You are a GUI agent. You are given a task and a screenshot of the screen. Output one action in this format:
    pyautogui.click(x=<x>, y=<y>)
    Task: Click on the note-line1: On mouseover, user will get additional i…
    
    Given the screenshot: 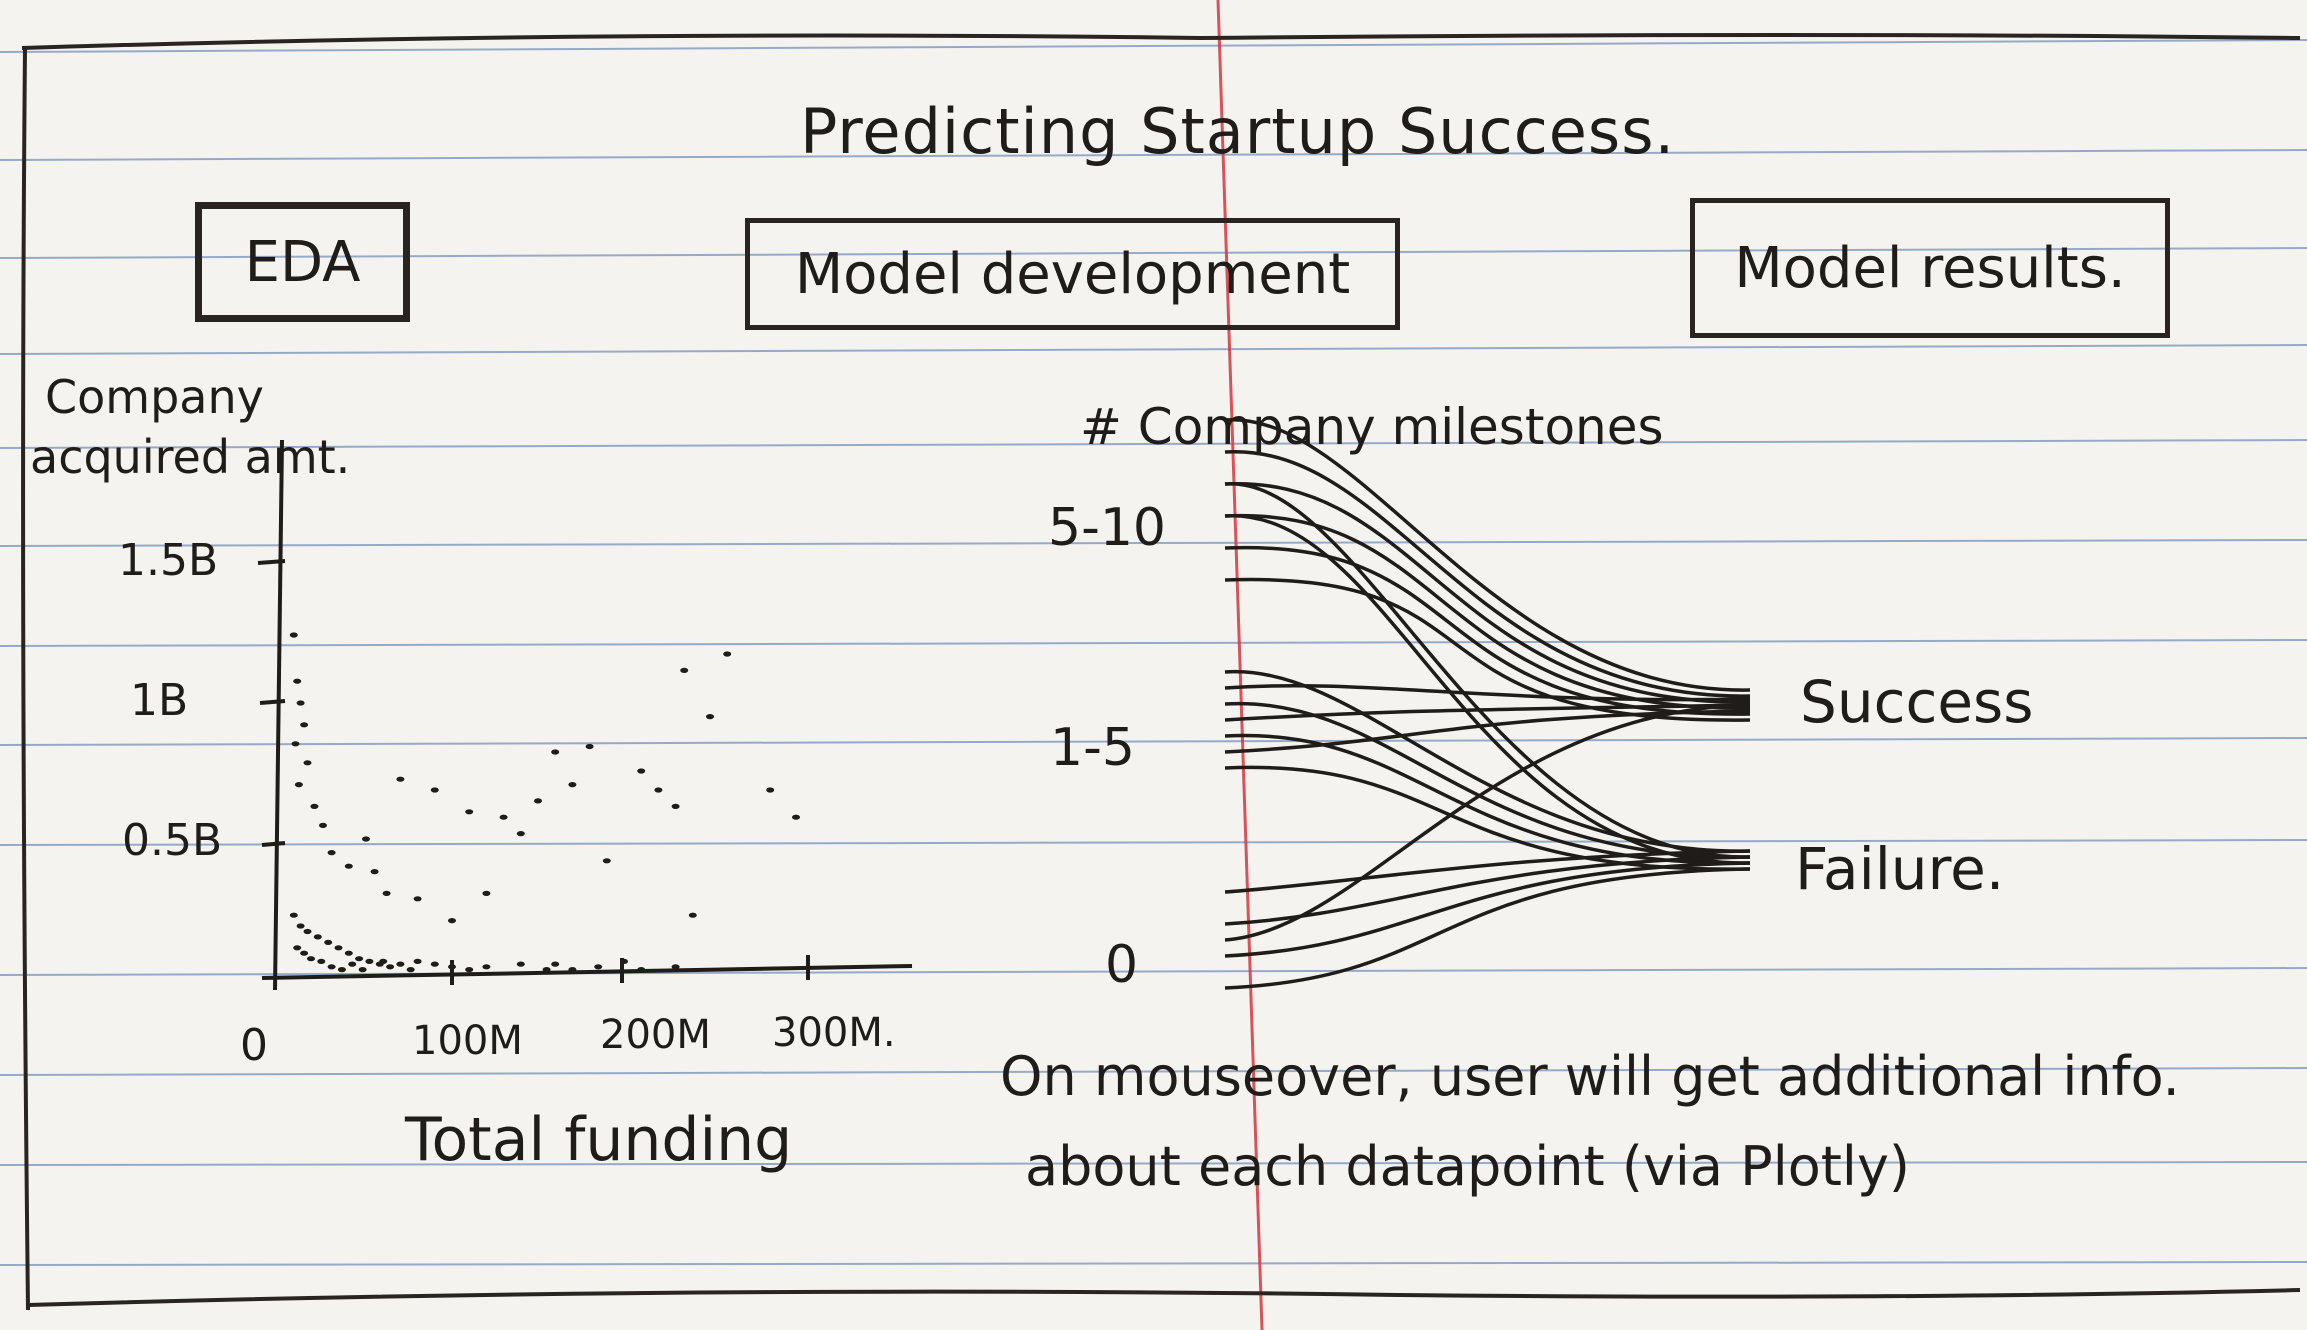 What is the action you would take?
    pyautogui.click(x=1590, y=1076)
    